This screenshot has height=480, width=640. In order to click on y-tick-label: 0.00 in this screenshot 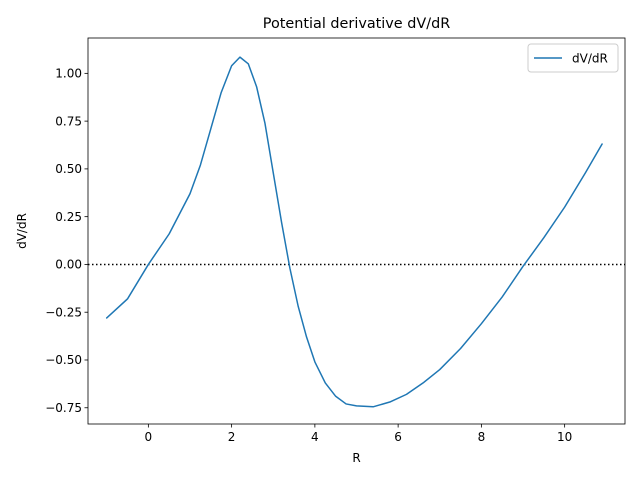, I will do `click(68, 265)`.